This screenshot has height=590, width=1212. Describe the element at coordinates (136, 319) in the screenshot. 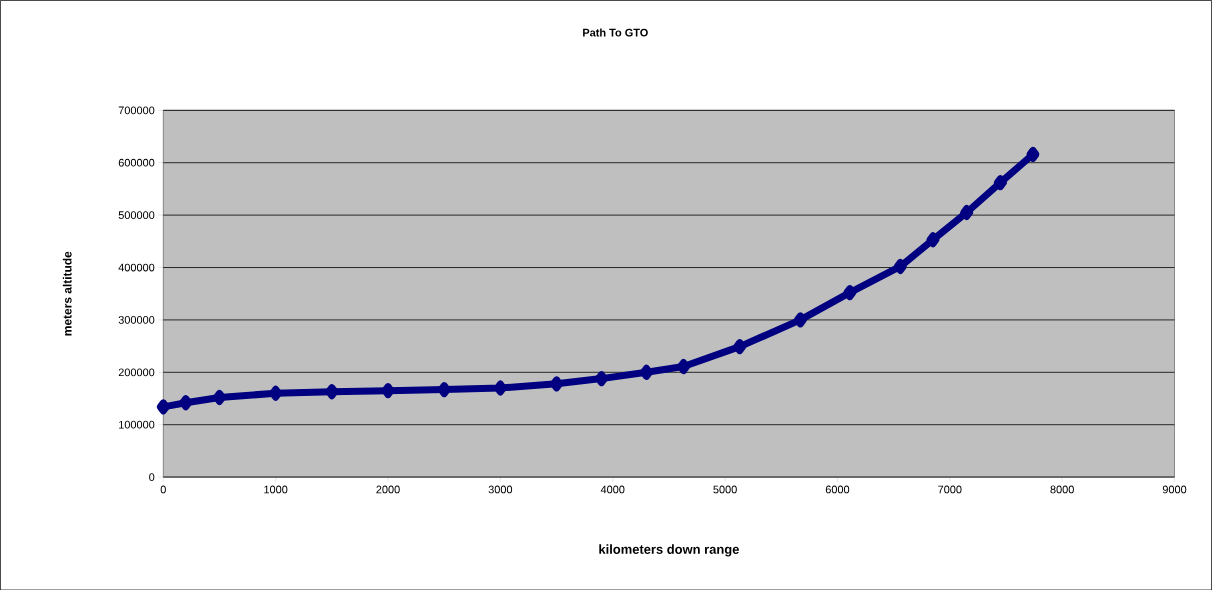

I see `y-tick-label: 300000` at that location.